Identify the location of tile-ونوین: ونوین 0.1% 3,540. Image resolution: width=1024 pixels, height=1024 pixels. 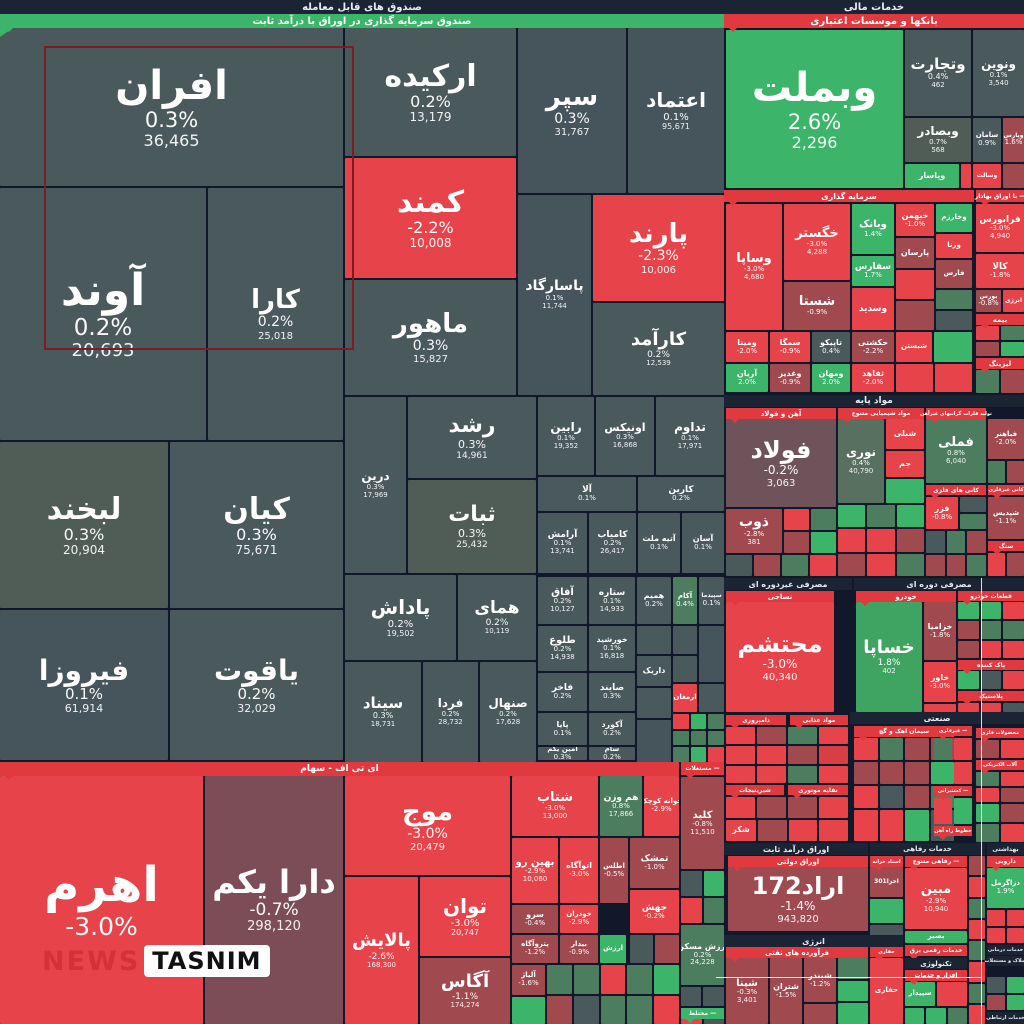
(998, 73).